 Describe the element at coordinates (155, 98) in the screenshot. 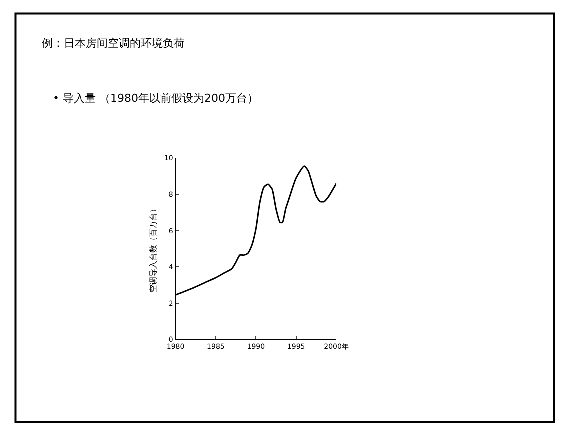

I see `chart-subtitle: • 导入量 （1980年以前假设为200万台）` at that location.